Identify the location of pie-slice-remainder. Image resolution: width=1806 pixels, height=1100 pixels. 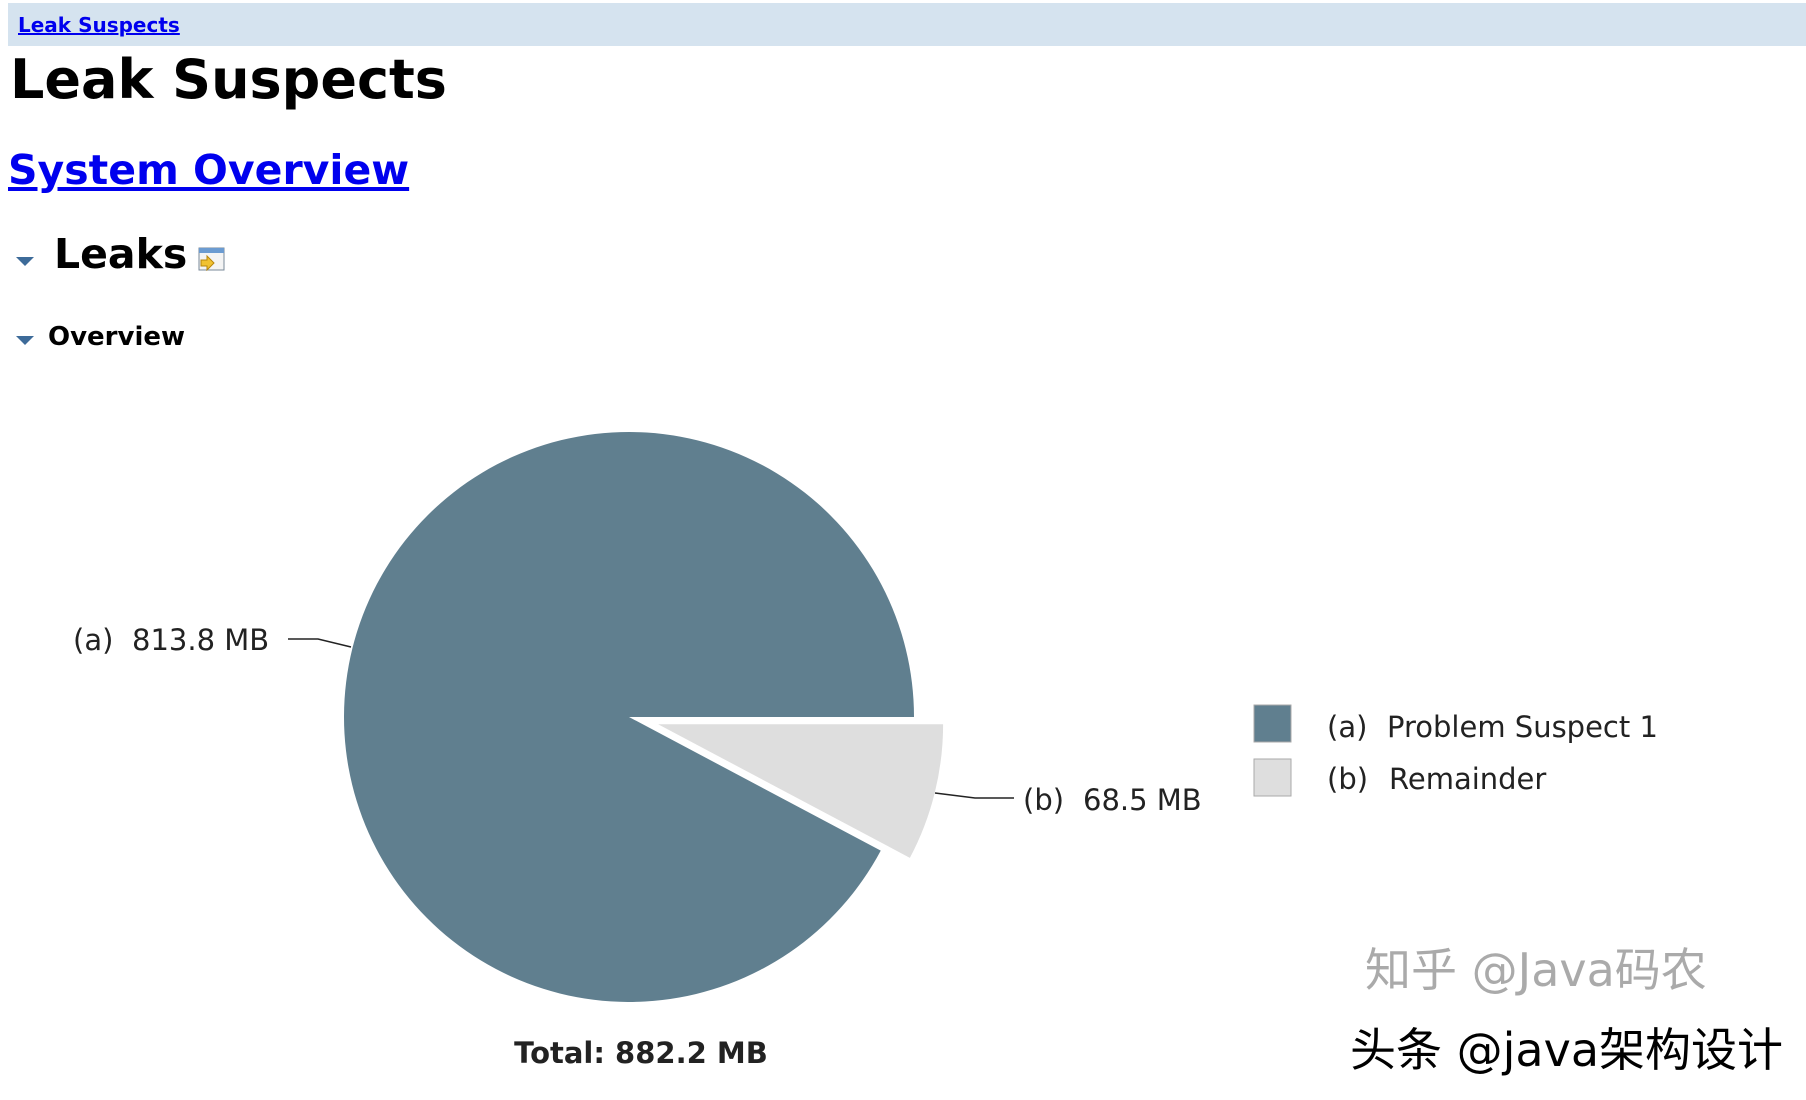
(801, 791).